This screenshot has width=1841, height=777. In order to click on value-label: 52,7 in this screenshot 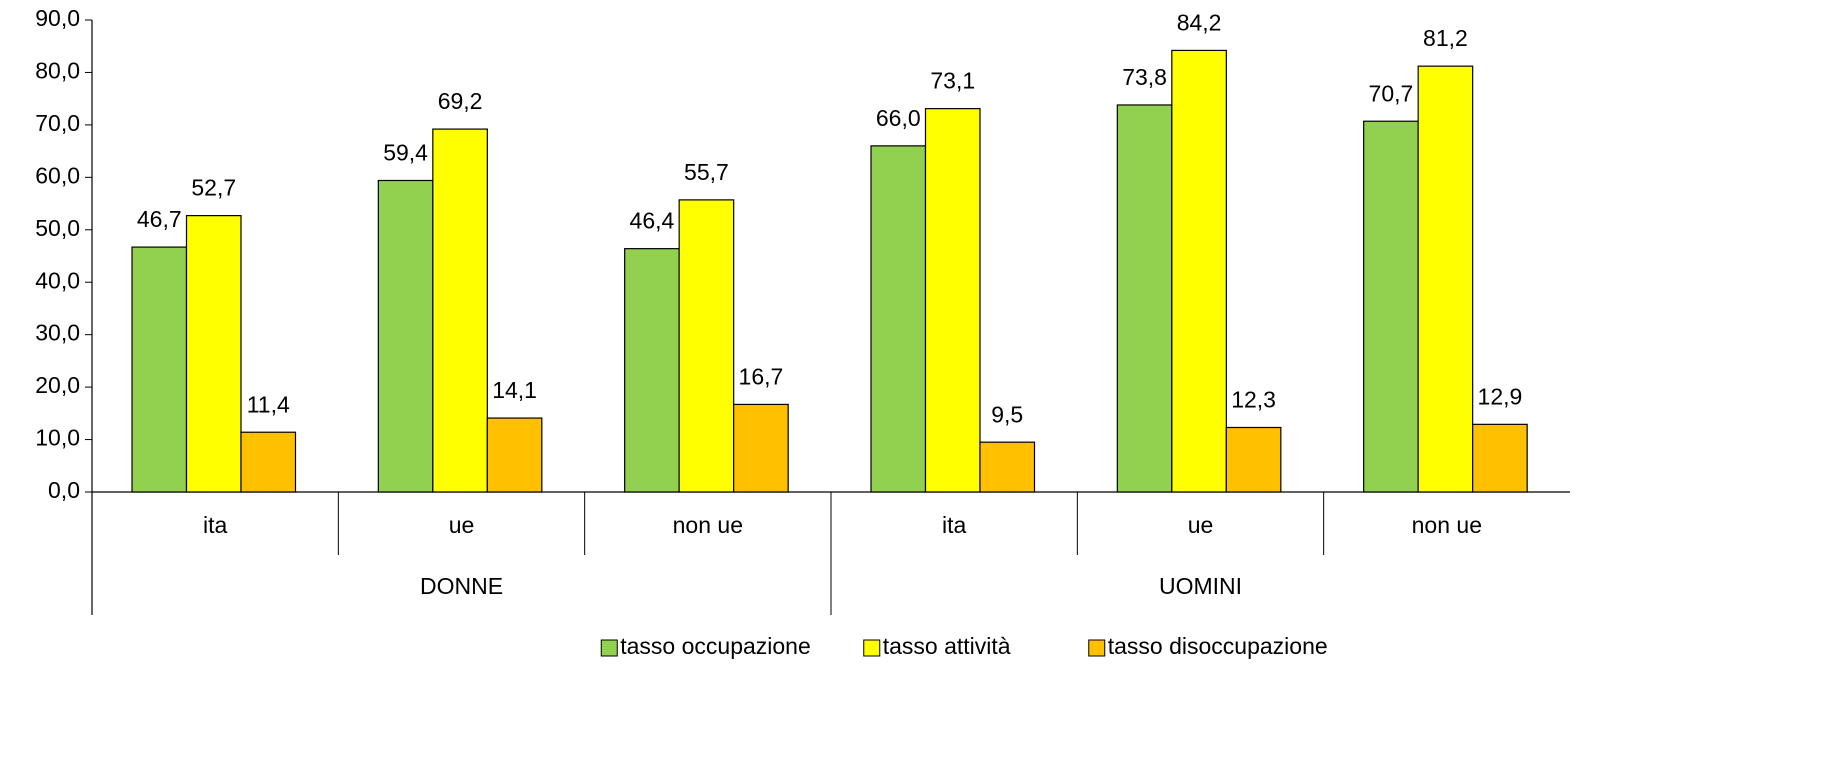, I will do `click(213, 188)`.